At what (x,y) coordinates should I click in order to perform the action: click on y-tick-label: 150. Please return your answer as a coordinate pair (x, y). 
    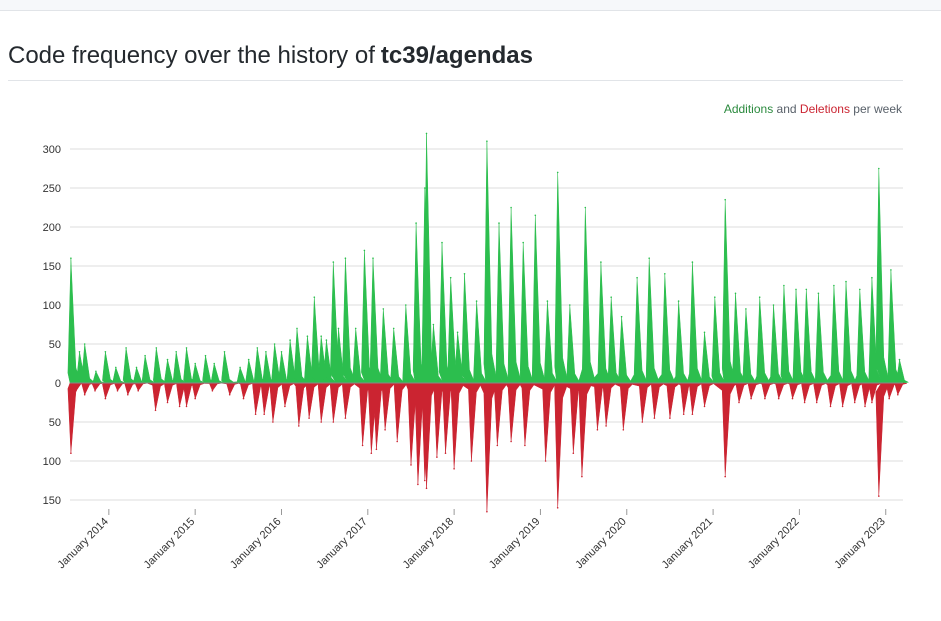
    Looking at the image, I should click on (52, 267).